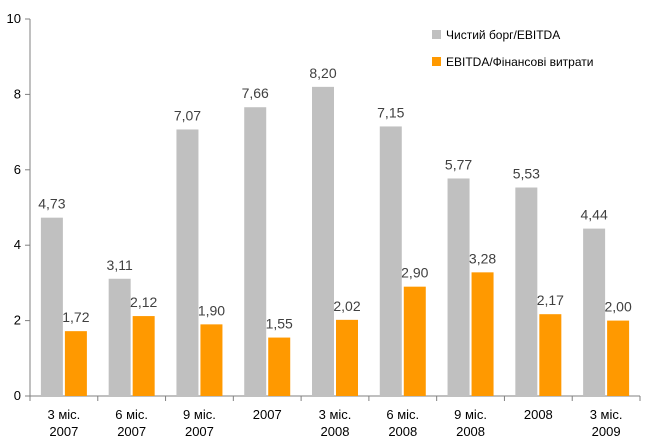 This screenshot has width=646, height=443. I want to click on data-label: 7,66, so click(255, 93).